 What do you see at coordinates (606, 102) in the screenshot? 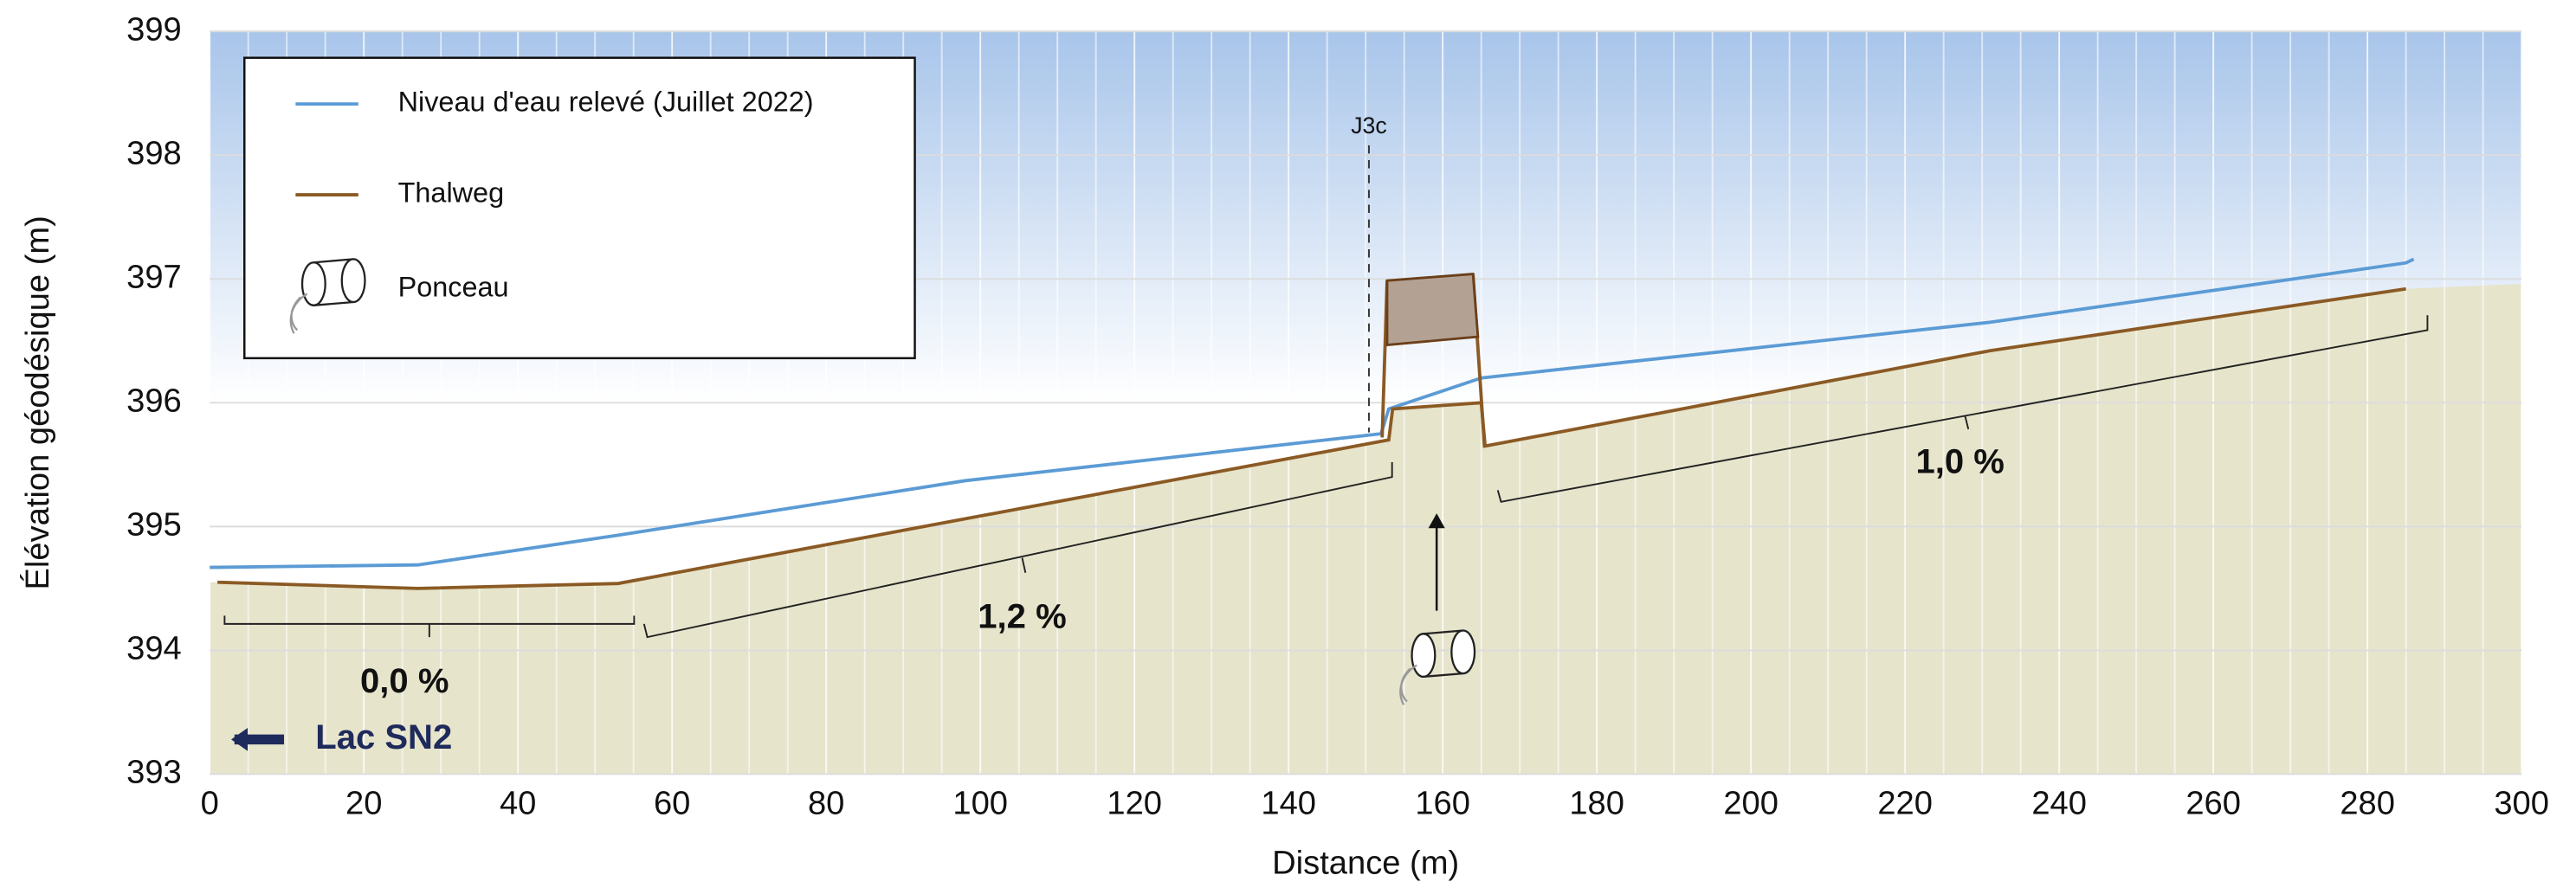
I see `legend-label: Niveau d'eau relevé (Juillet 2022)` at bounding box center [606, 102].